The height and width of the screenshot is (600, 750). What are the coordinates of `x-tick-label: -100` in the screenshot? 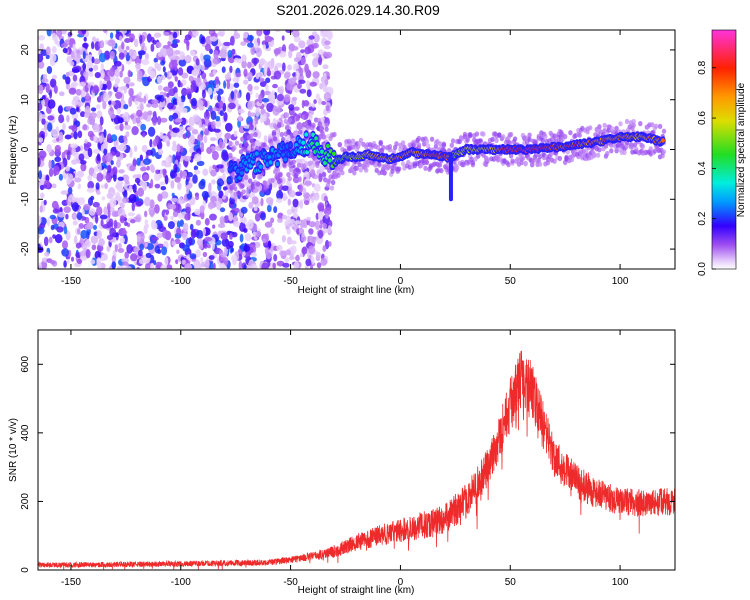 It's located at (181, 582).